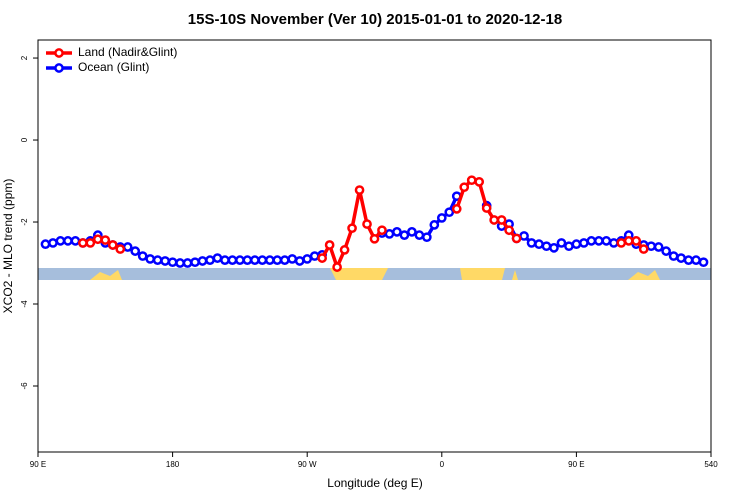 The image size is (750, 500). I want to click on y-axis-label: XCO2 - MLO trend (ppm), so click(8, 246).